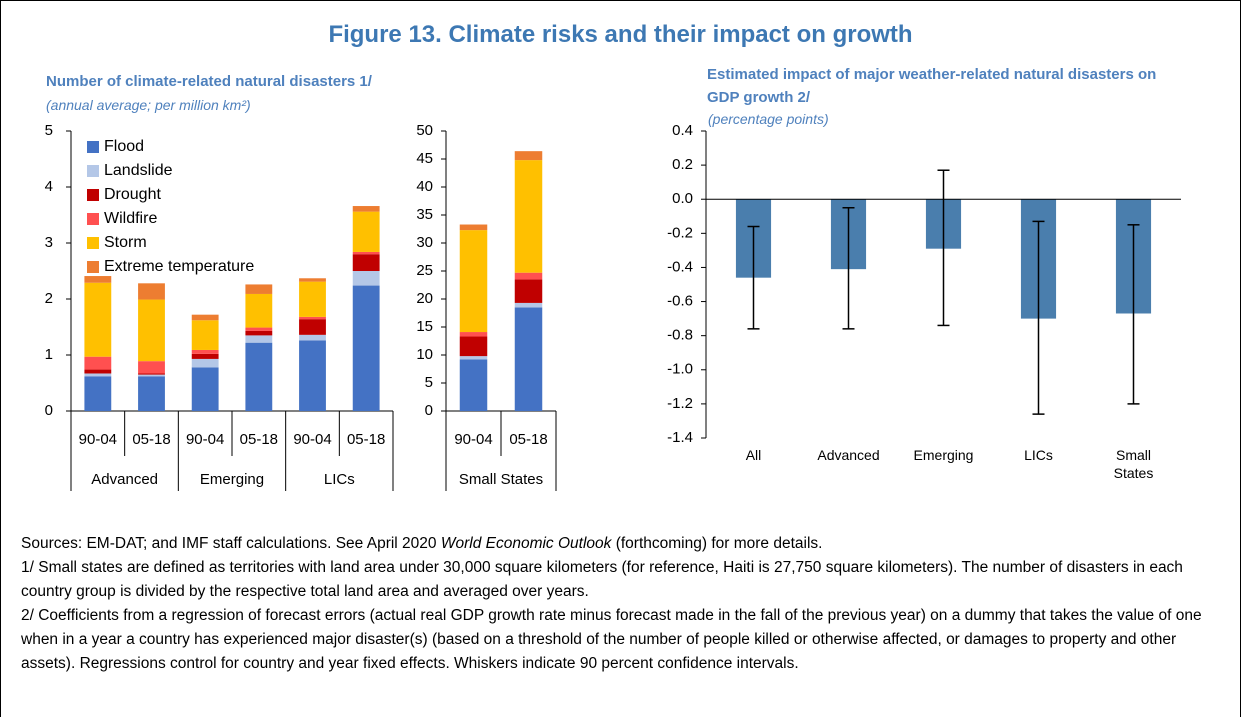 The image size is (1241, 717). What do you see at coordinates (49, 298) in the screenshot?
I see `y-tick-label: 2` at bounding box center [49, 298].